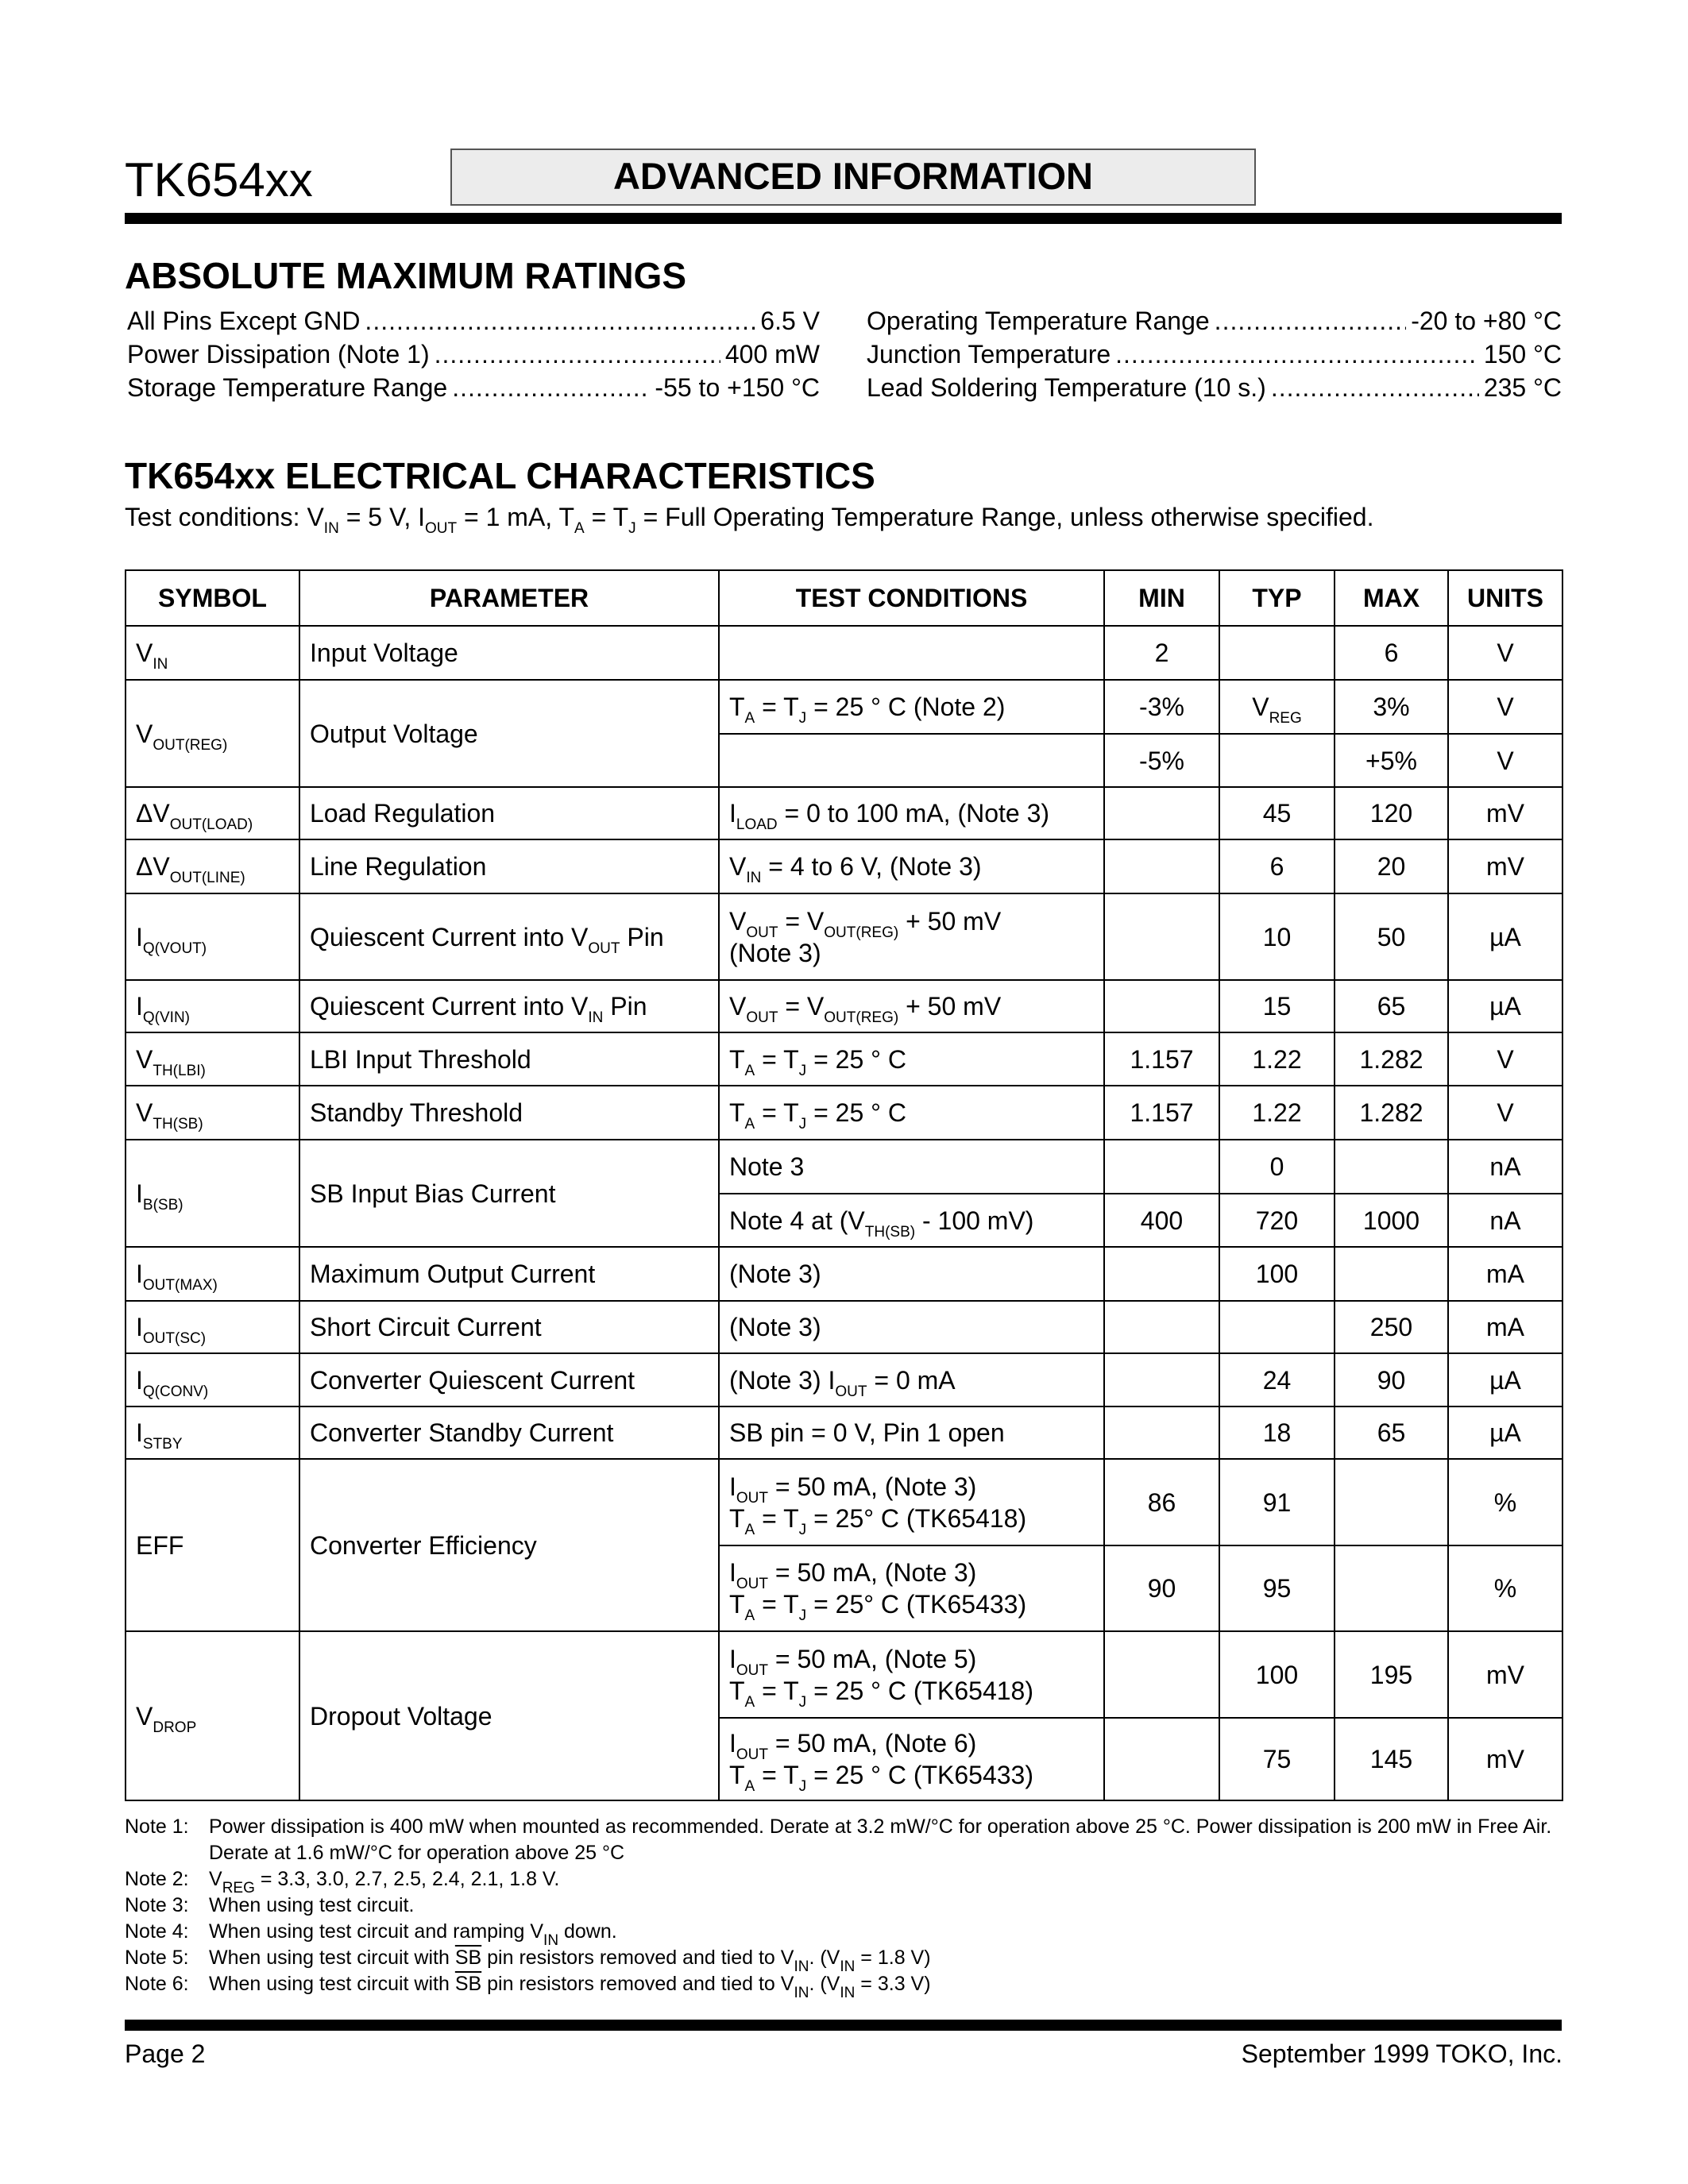  What do you see at coordinates (510, 813) in the screenshot?
I see `parameter-cell: Load Regulation` at bounding box center [510, 813].